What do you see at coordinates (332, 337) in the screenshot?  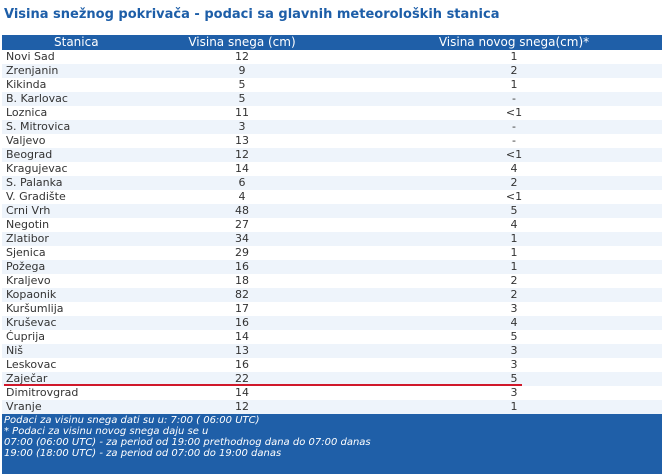 I see `table-row: Ćuprija 14 5` at bounding box center [332, 337].